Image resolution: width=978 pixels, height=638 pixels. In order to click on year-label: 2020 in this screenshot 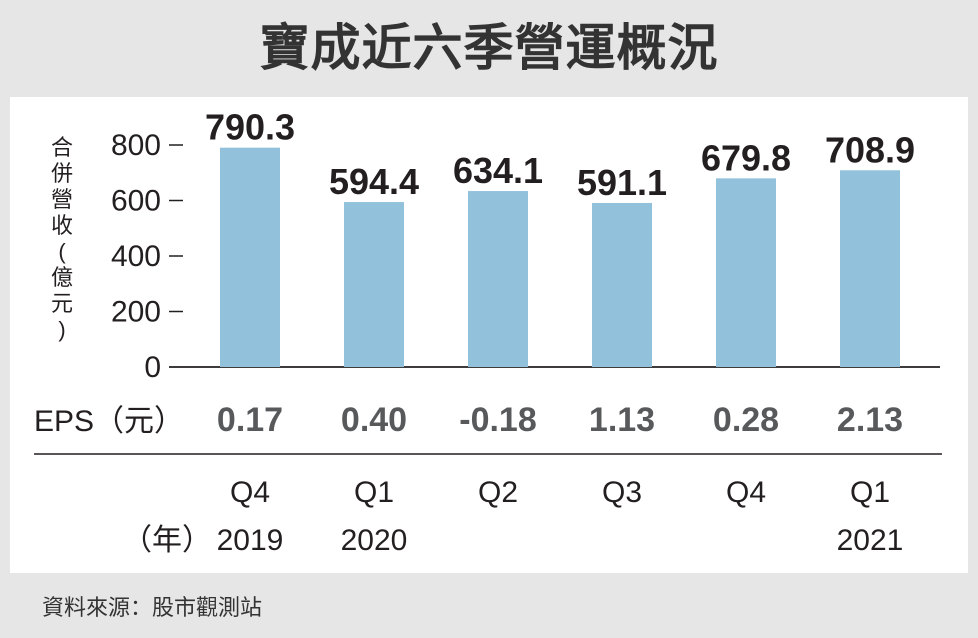, I will do `click(374, 540)`.